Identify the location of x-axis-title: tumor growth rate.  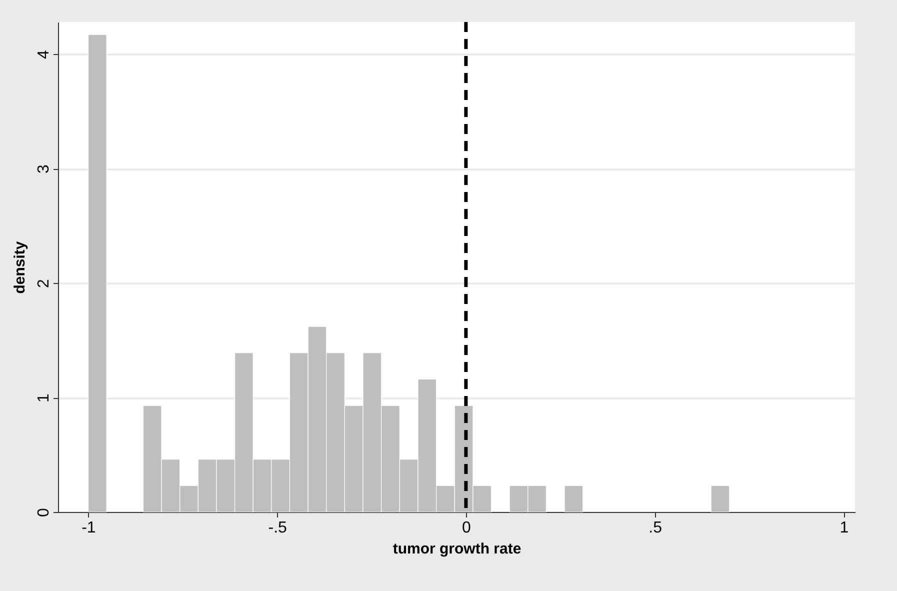
(457, 549).